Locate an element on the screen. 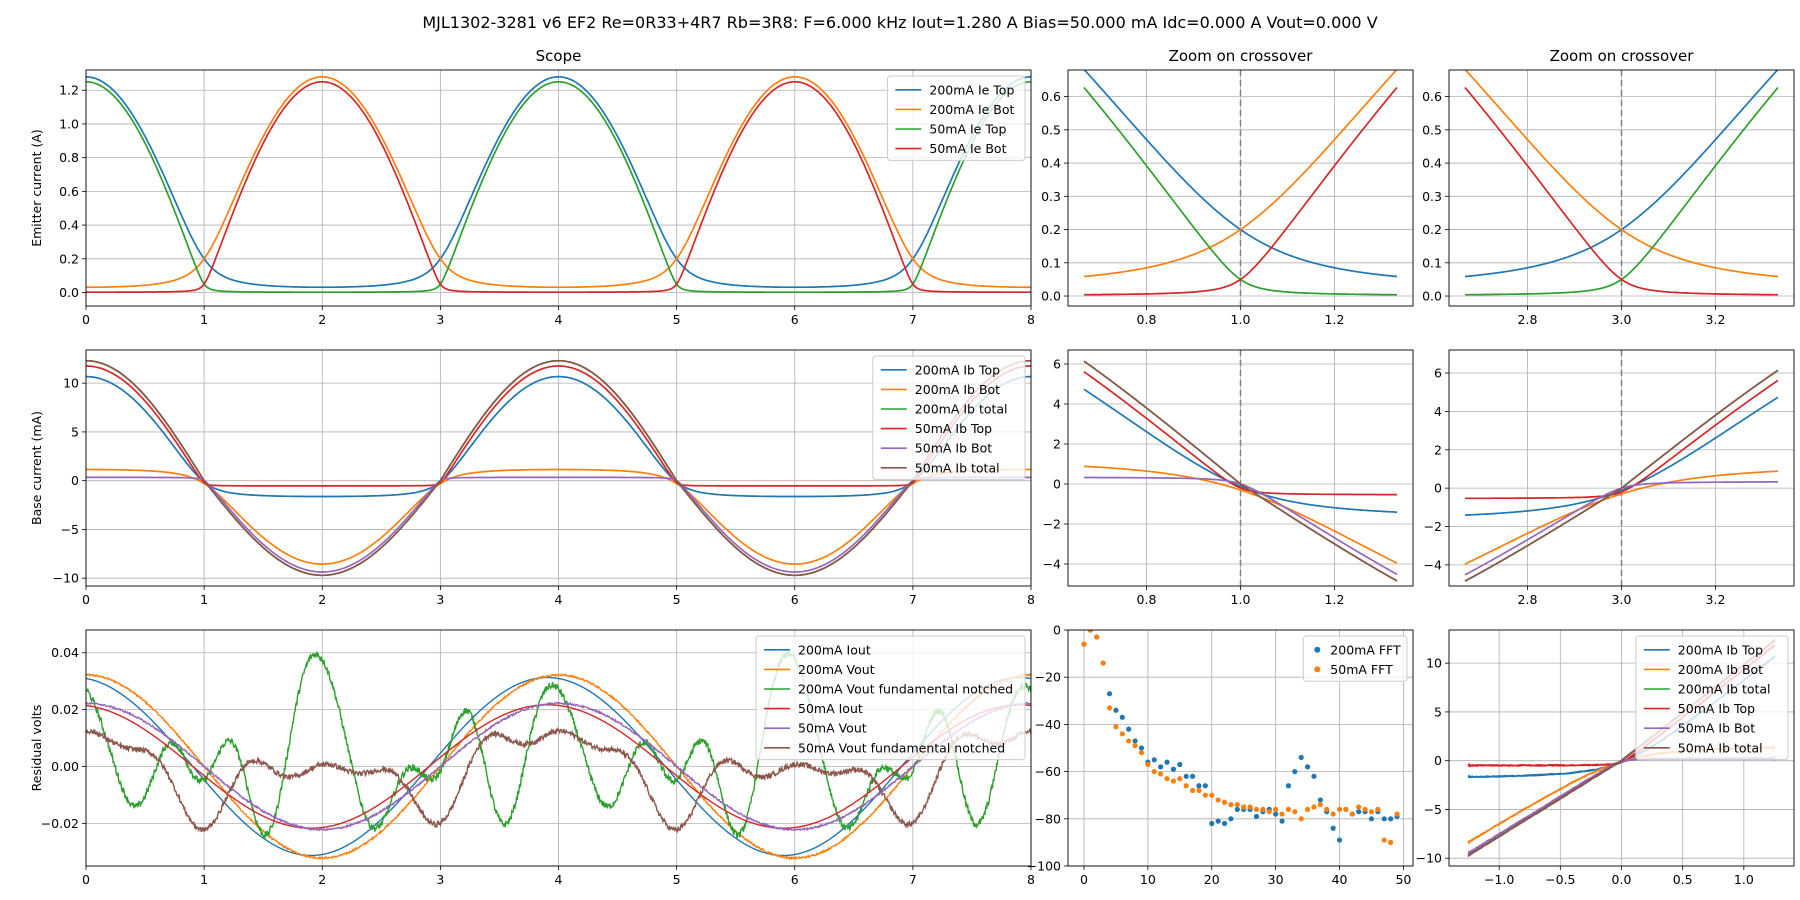 Image resolution: width=1800 pixels, height=900 pixels. y-tick-label: 6 is located at coordinates (1438, 373).